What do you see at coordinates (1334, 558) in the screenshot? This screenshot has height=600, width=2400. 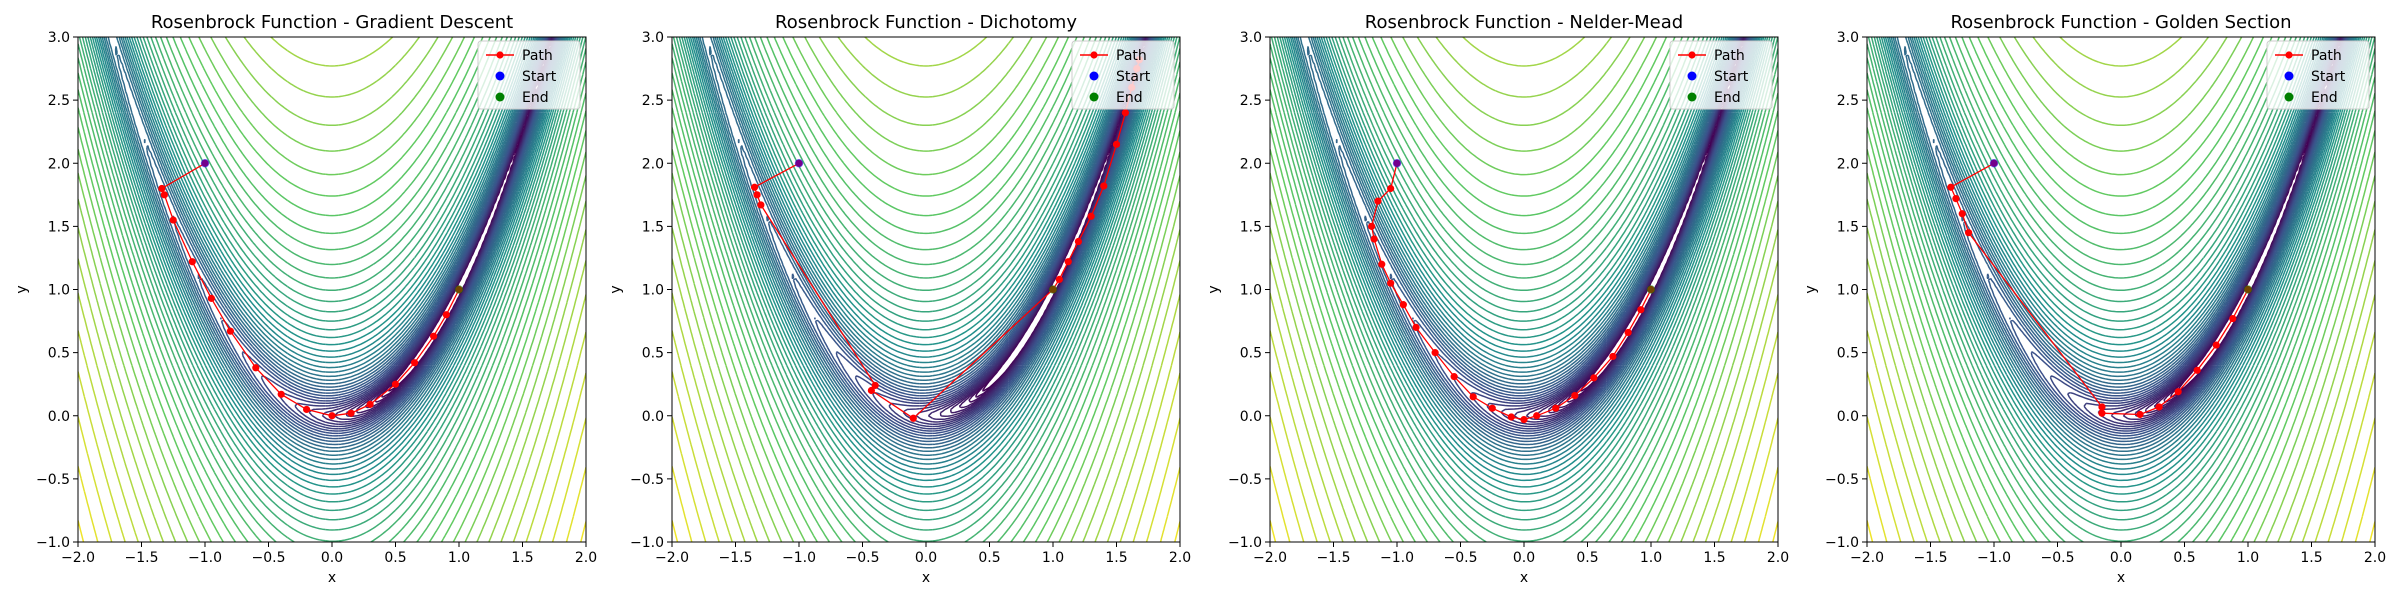 I see `x-tick-label: −1.5` at bounding box center [1334, 558].